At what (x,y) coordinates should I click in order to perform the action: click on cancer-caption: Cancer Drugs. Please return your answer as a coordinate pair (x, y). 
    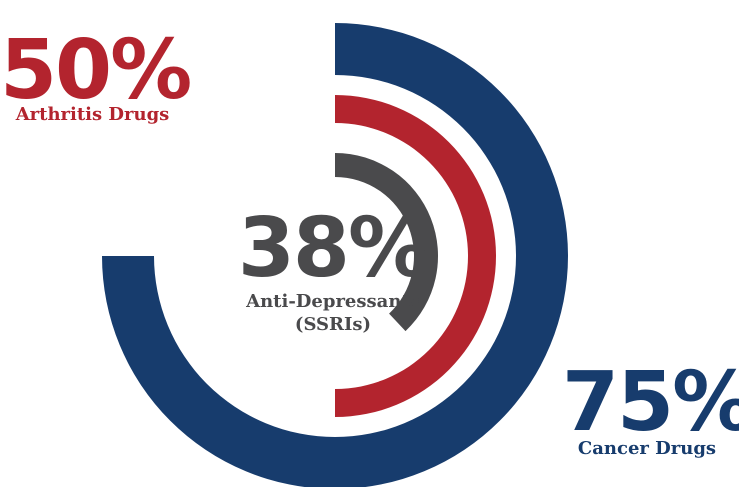
    Looking at the image, I should click on (647, 448).